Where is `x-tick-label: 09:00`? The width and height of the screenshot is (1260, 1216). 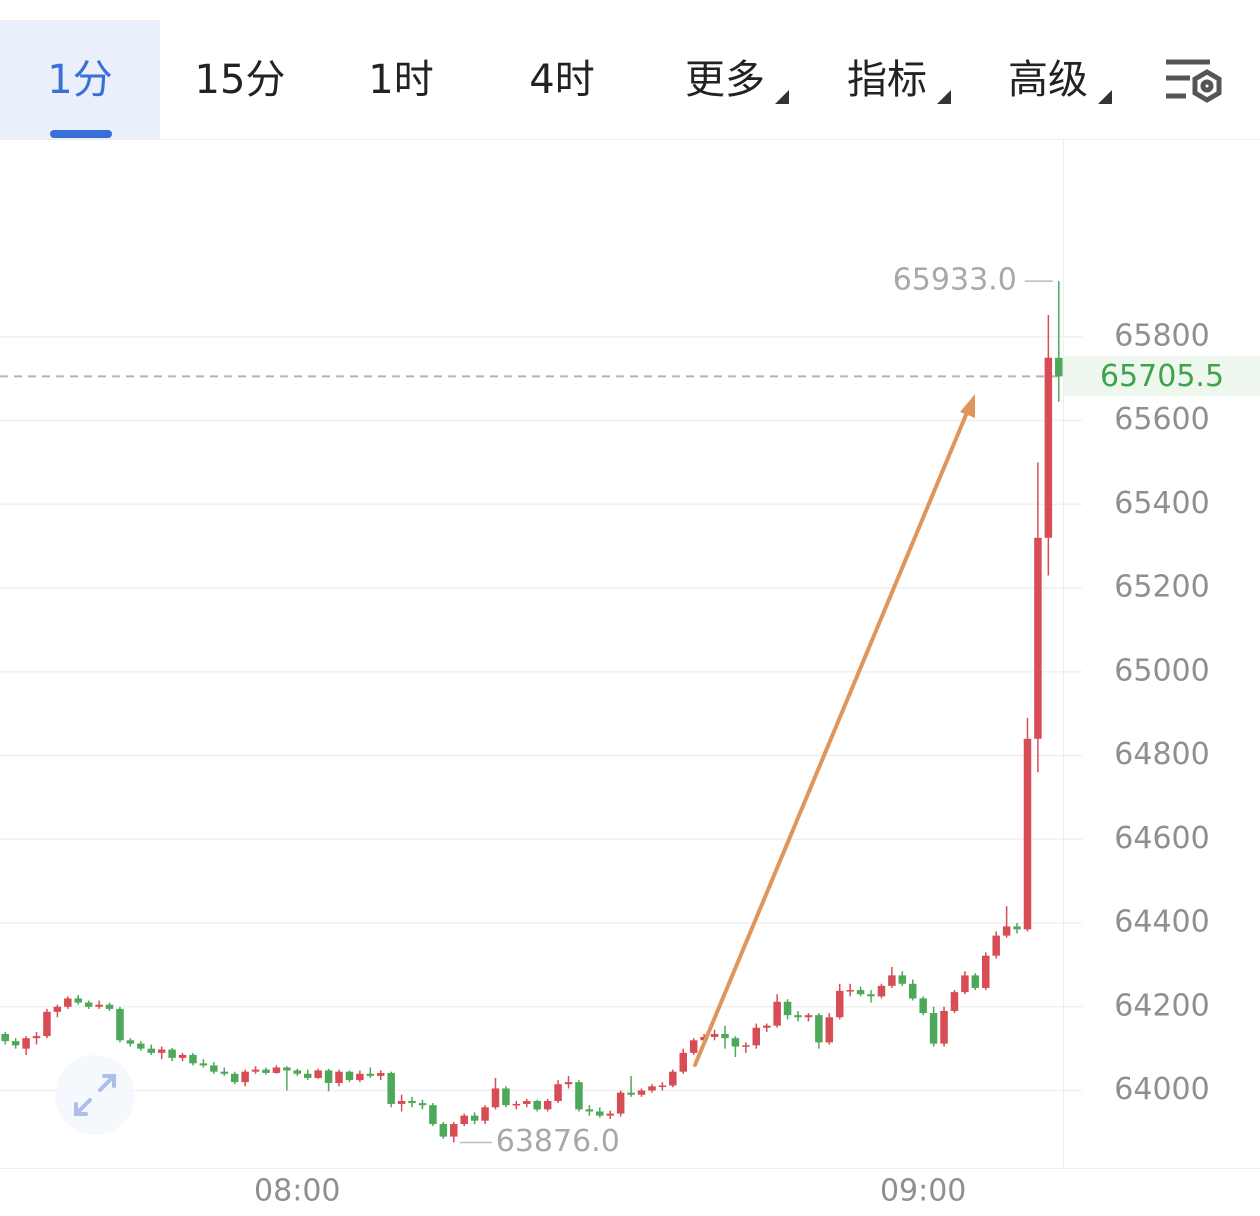
x-tick-label: 09:00 is located at coordinates (923, 1191).